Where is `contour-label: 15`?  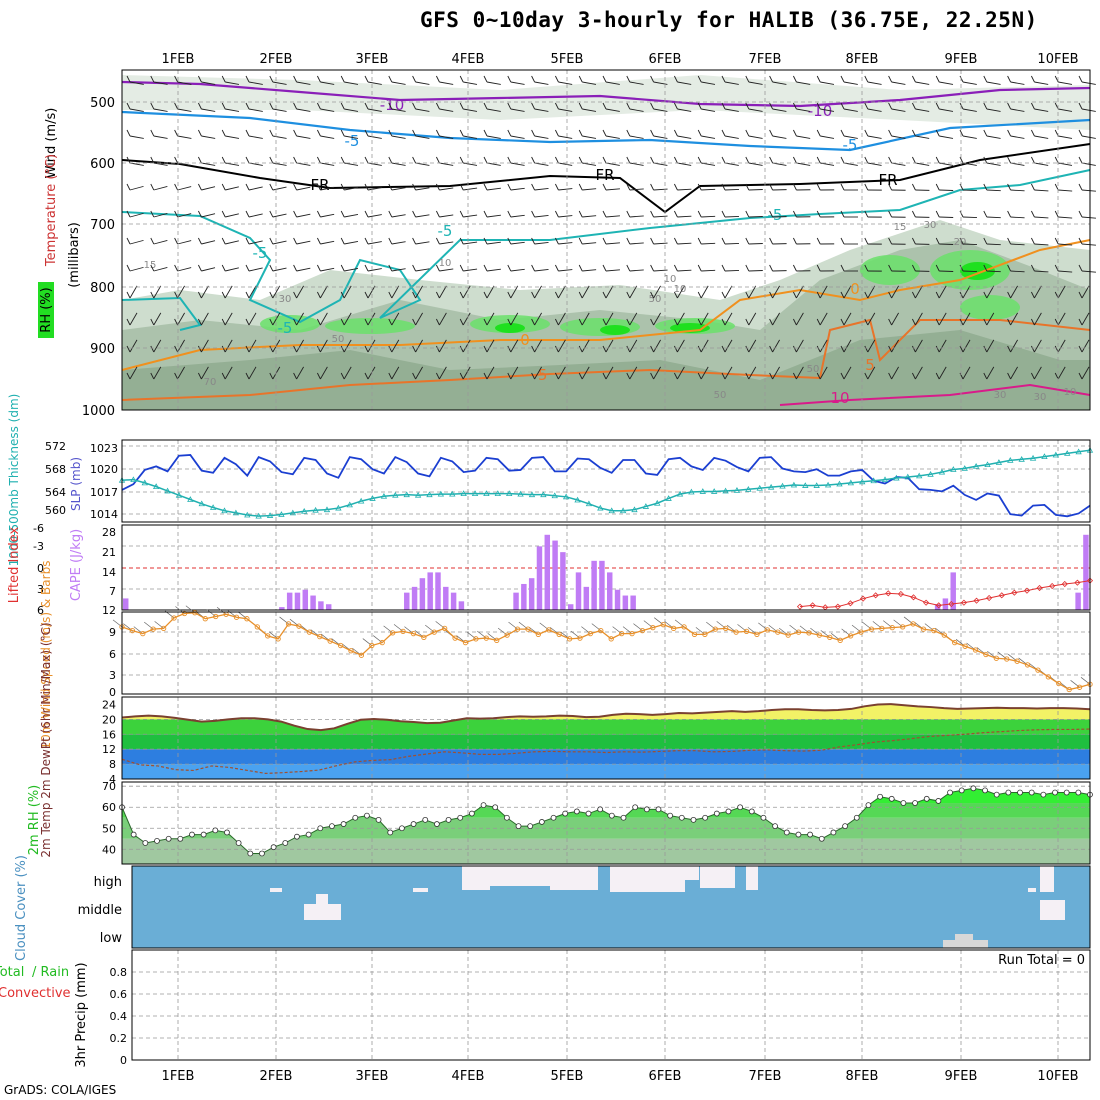
contour-label: 15 is located at coordinates (900, 227).